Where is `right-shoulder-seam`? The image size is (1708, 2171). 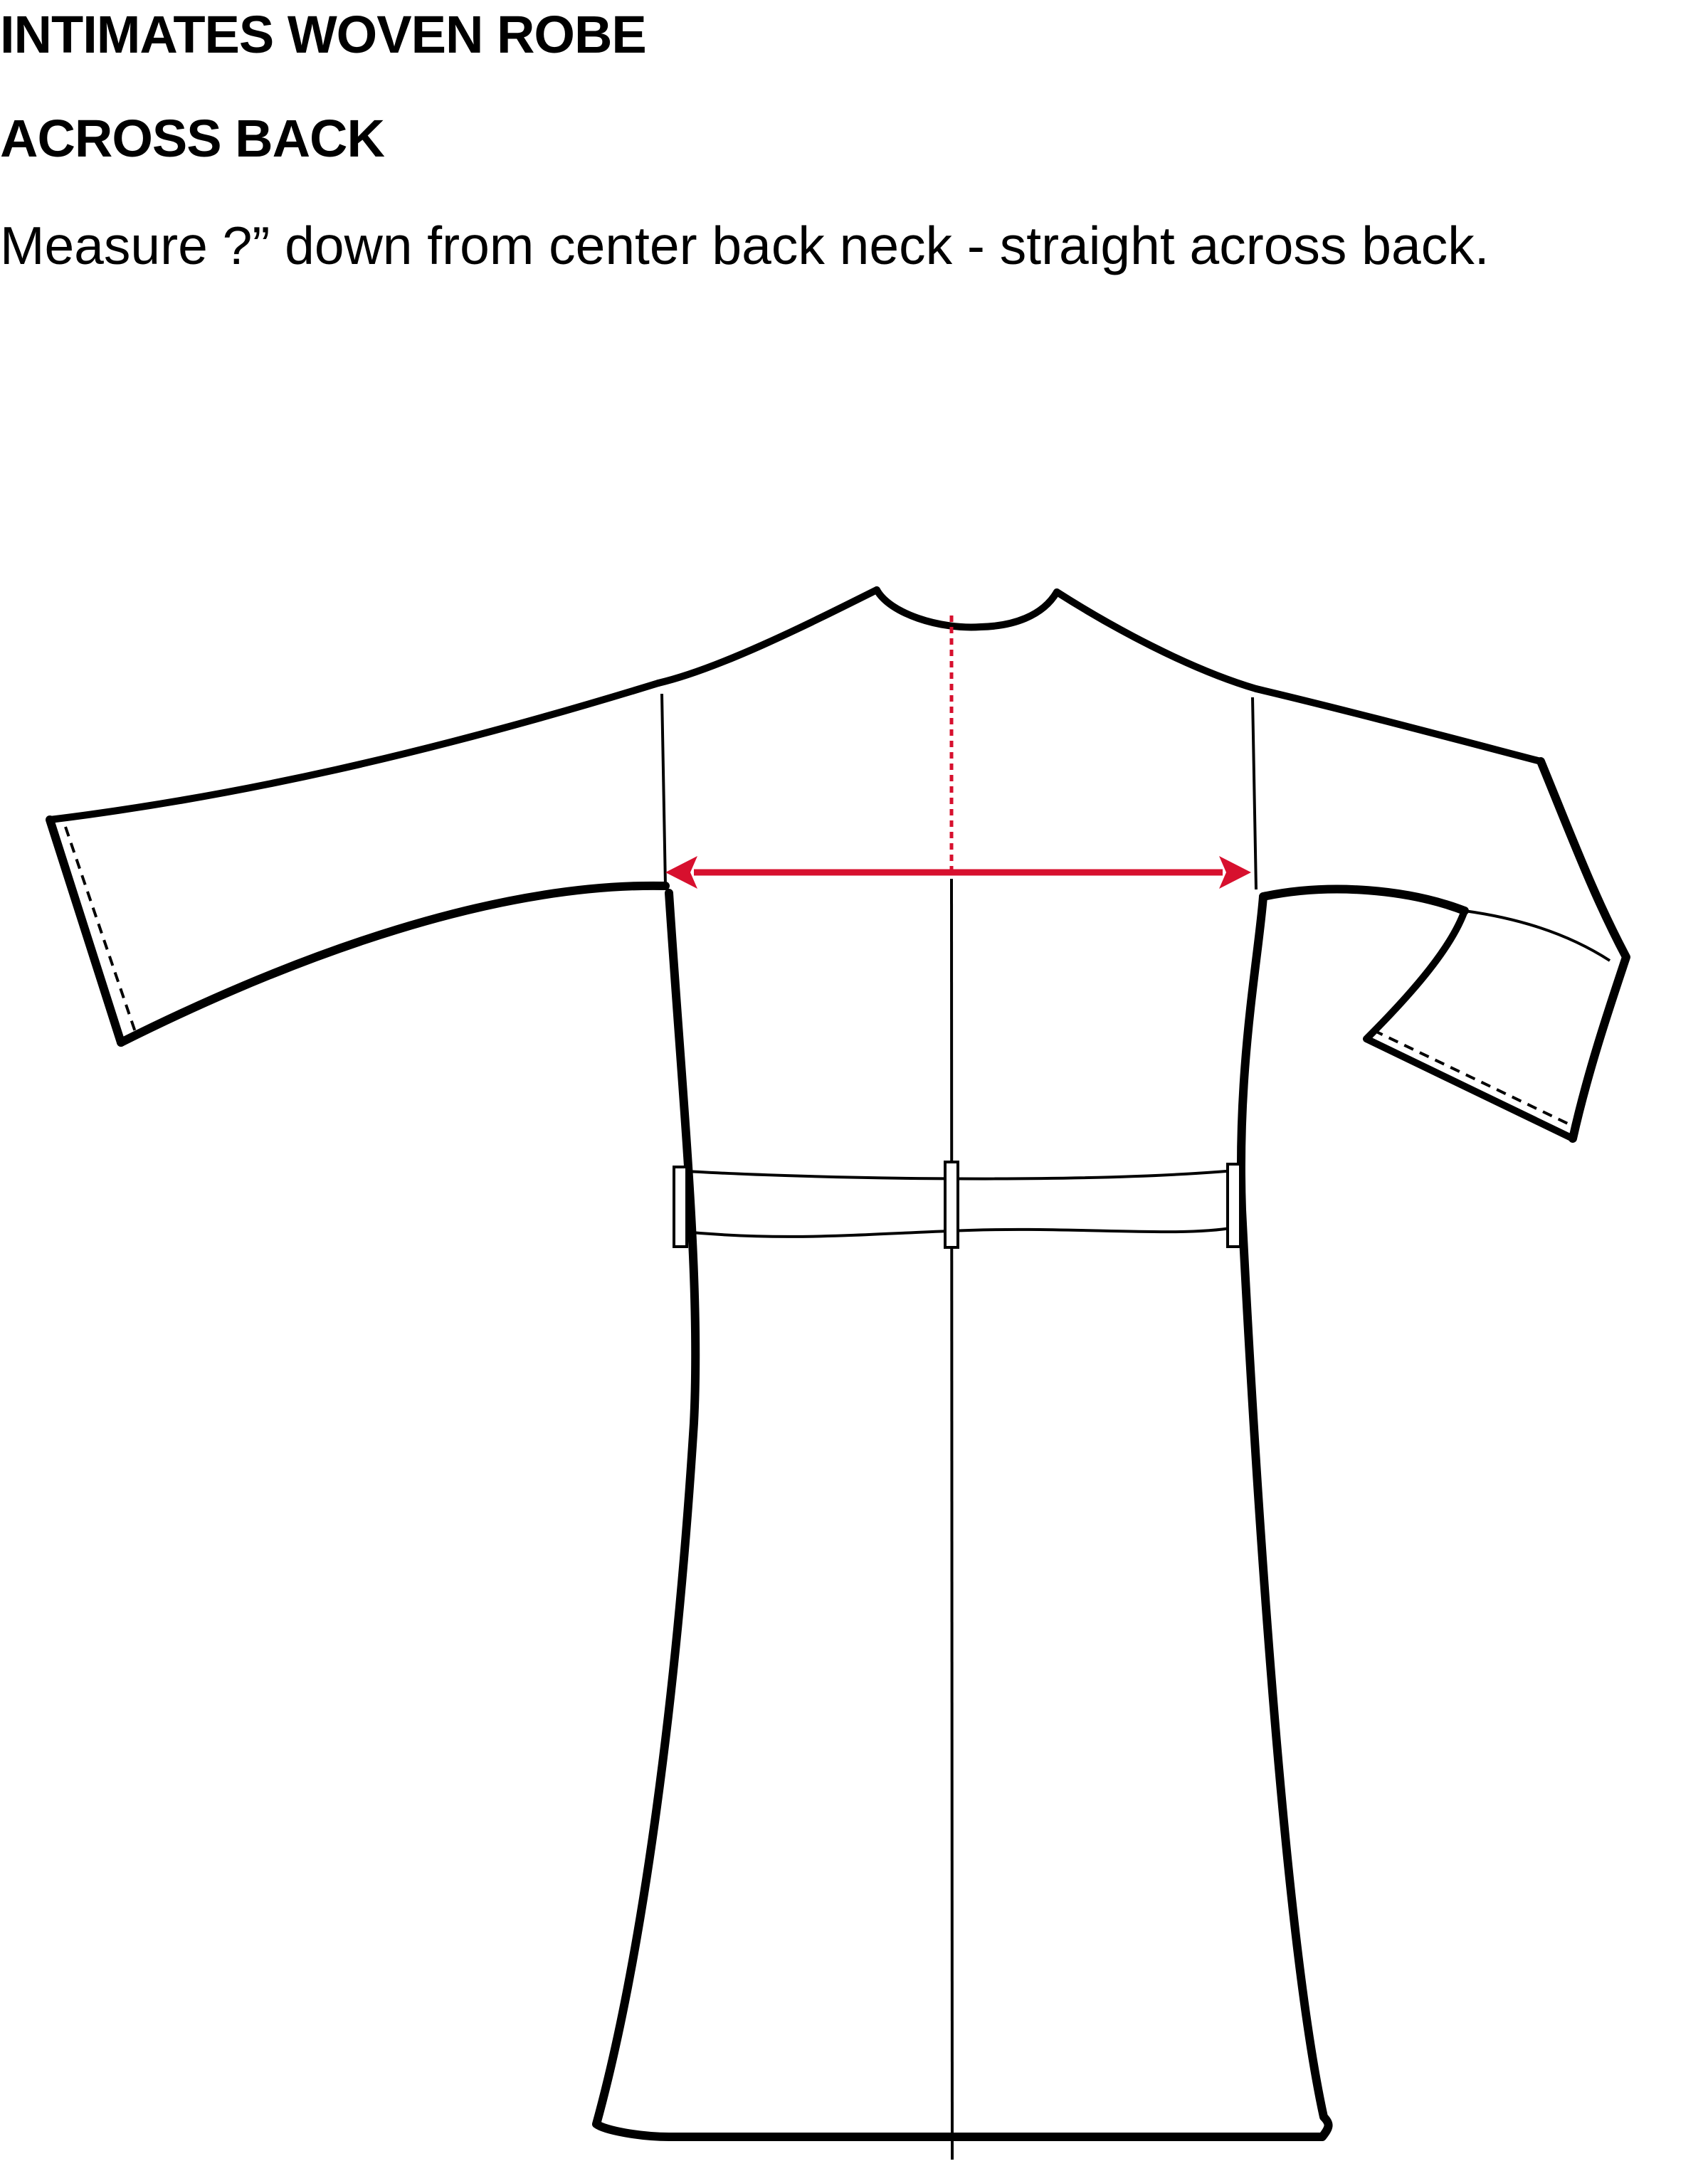
right-shoulder-seam is located at coordinates (1156, 640).